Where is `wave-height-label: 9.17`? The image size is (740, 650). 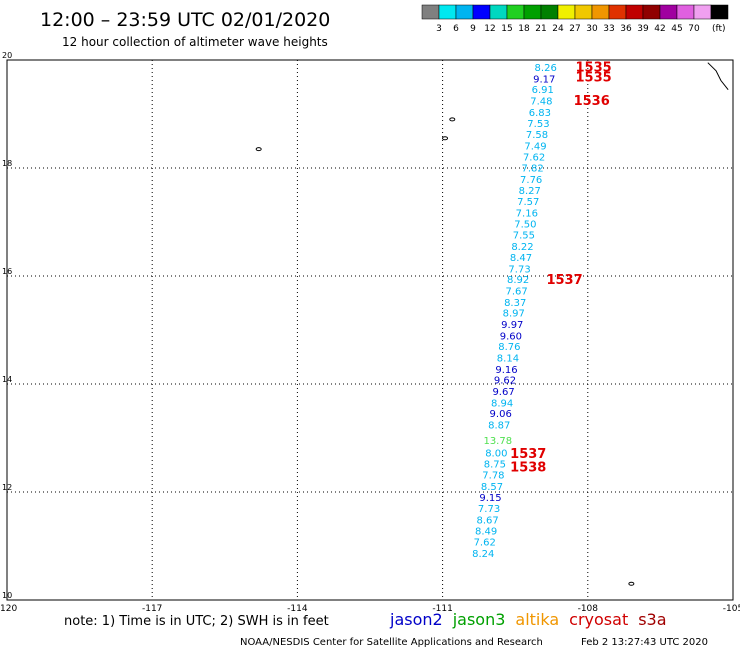
wave-height-label: 9.17 is located at coordinates (544, 79).